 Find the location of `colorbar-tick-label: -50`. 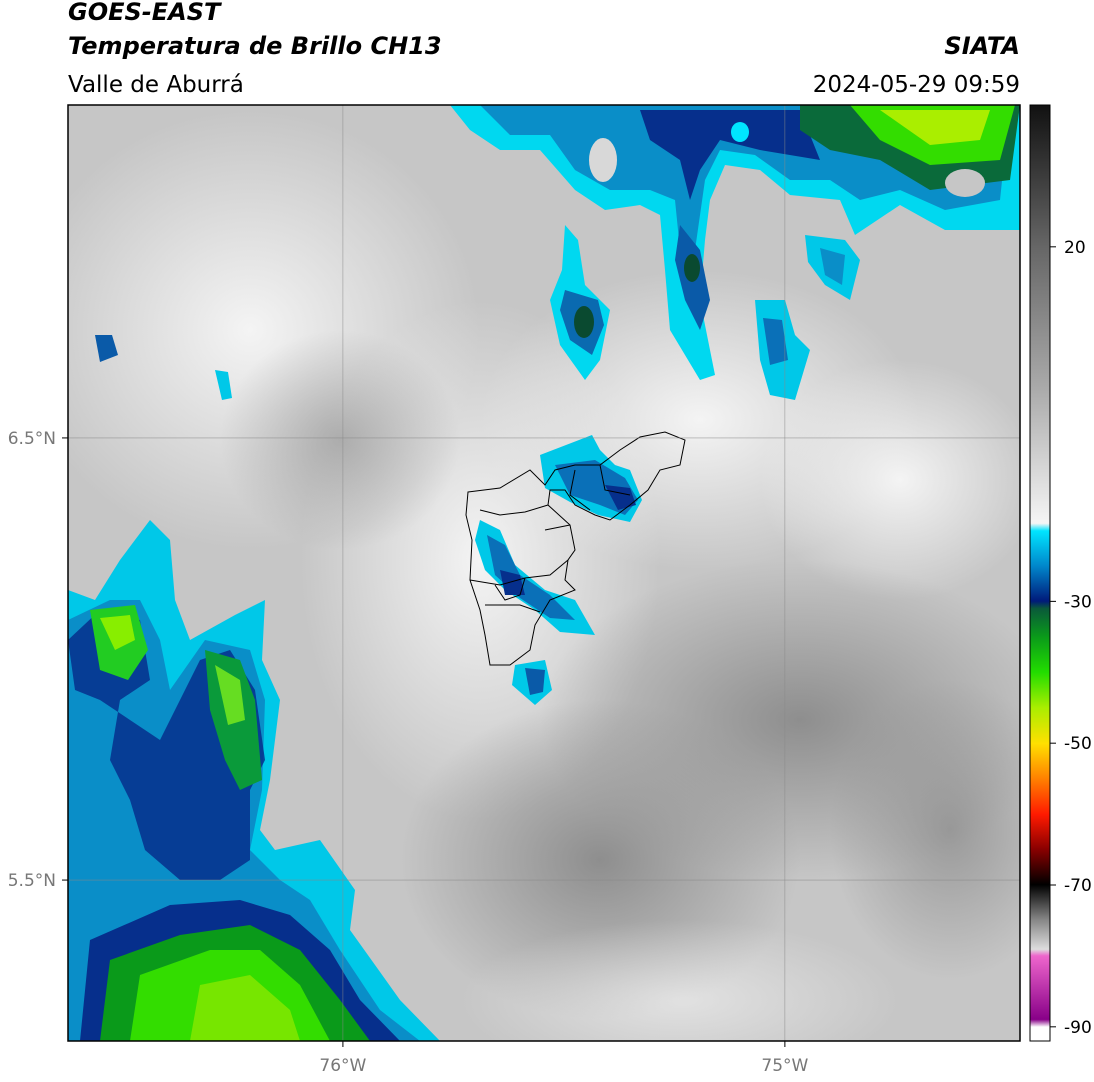

colorbar-tick-label: -50 is located at coordinates (1078, 744).